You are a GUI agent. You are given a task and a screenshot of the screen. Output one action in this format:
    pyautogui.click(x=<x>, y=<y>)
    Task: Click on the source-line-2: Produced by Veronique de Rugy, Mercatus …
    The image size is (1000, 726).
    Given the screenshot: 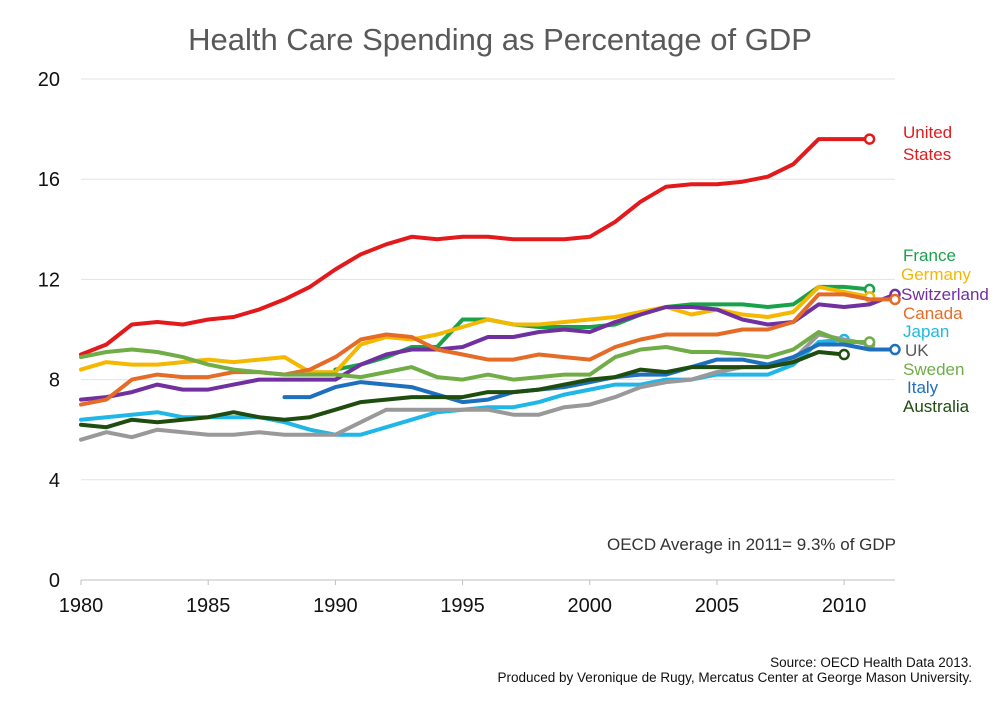 What is the action you would take?
    pyautogui.click(x=735, y=677)
    